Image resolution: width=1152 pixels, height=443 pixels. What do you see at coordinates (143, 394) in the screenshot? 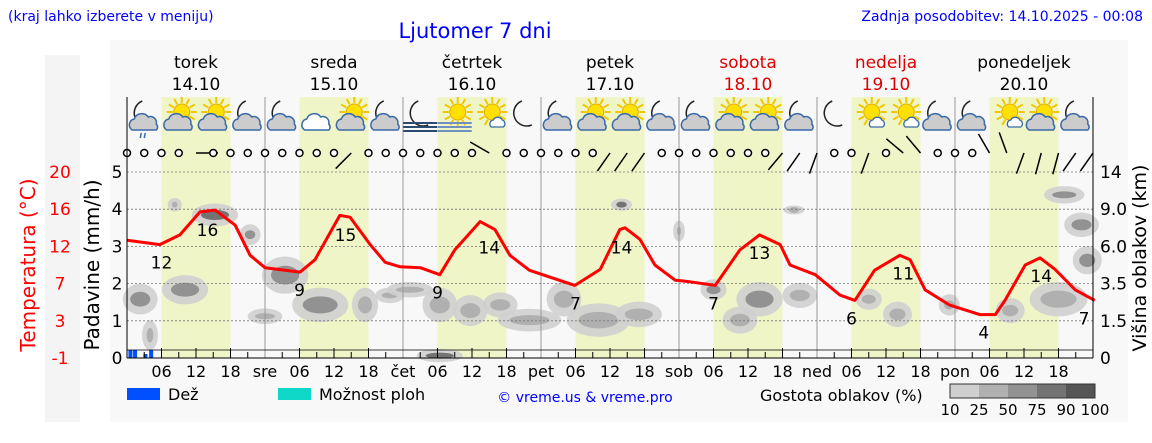
I see `legend-rain-swatch` at bounding box center [143, 394].